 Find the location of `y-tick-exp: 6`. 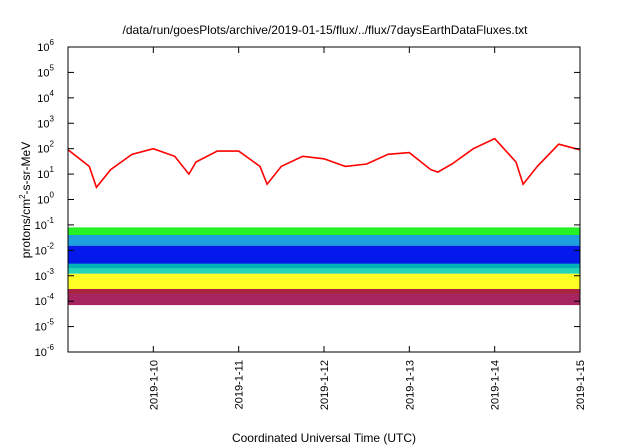

y-tick-exp: 6 is located at coordinates (52, 42).